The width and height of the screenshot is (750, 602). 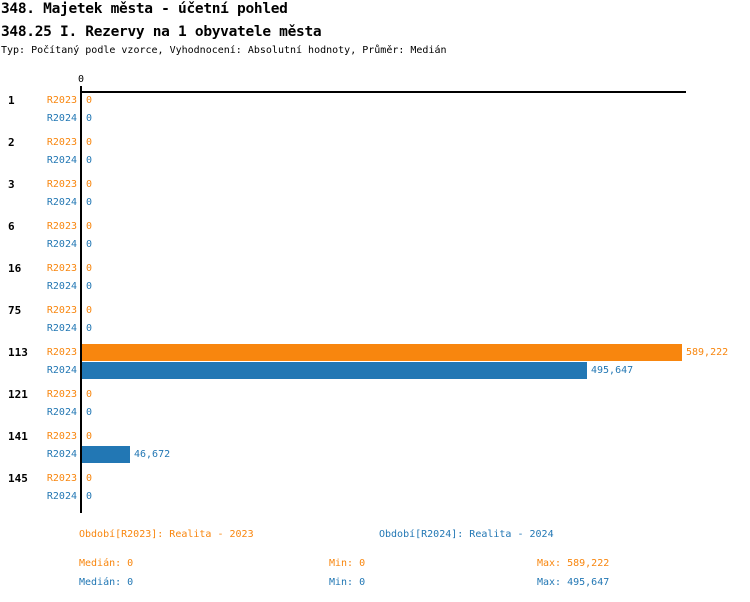 What do you see at coordinates (466, 534) in the screenshot?
I see `legend-r2024: Období[R2024]: Realita - 2024` at bounding box center [466, 534].